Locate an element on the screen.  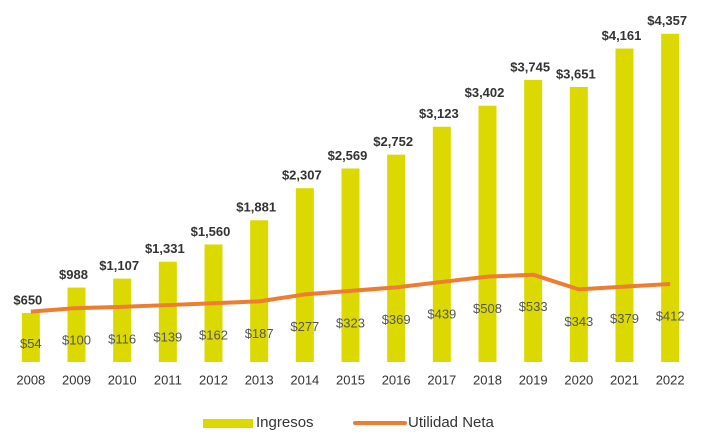
line-value-label: $54 is located at coordinates (31, 343).